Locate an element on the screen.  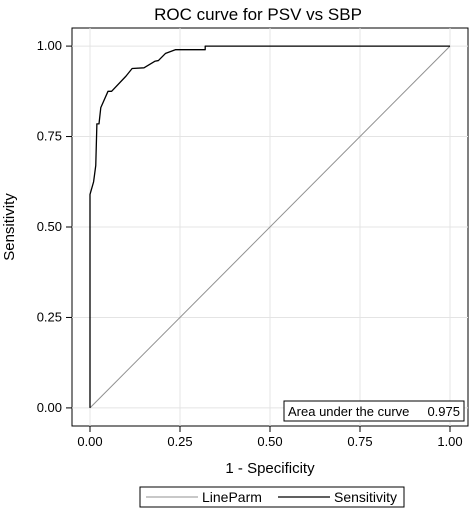
legend-box is located at coordinates (272, 497).